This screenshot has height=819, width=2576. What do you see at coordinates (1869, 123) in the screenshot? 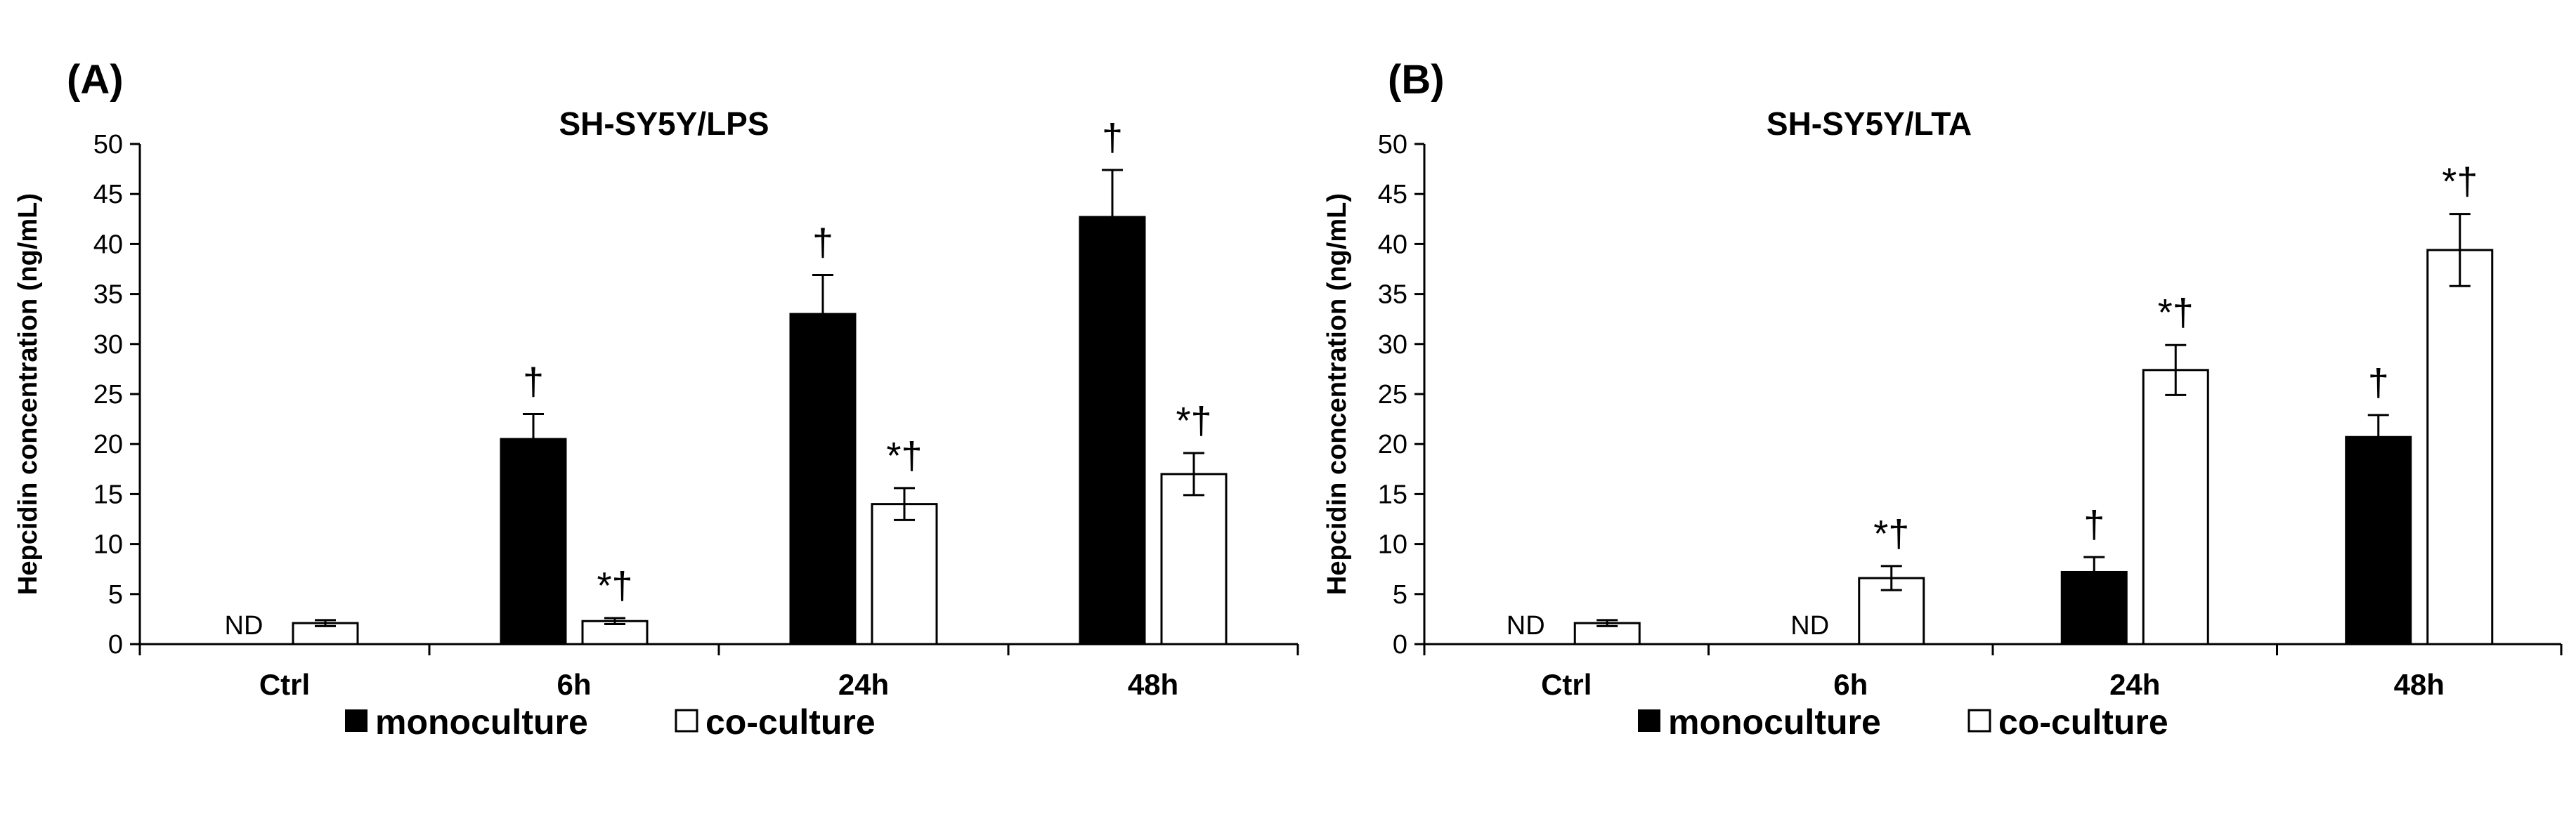
I see `chart-title: SH-SY5Y/LTA` at bounding box center [1869, 123].